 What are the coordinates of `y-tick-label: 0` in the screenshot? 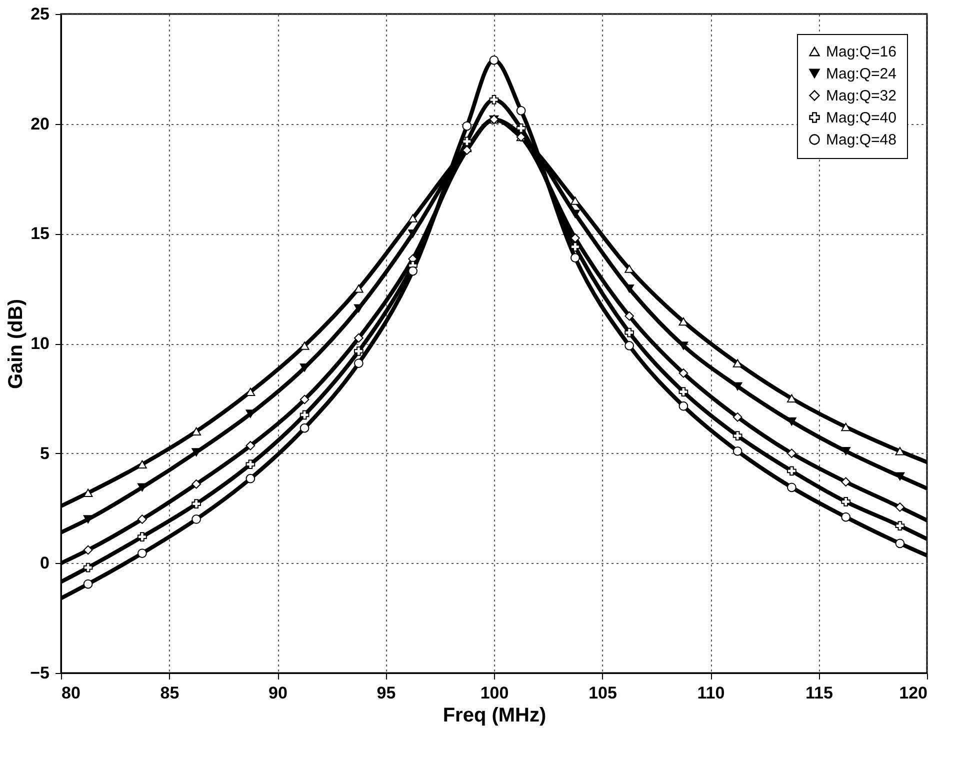 It's located at (45, 563).